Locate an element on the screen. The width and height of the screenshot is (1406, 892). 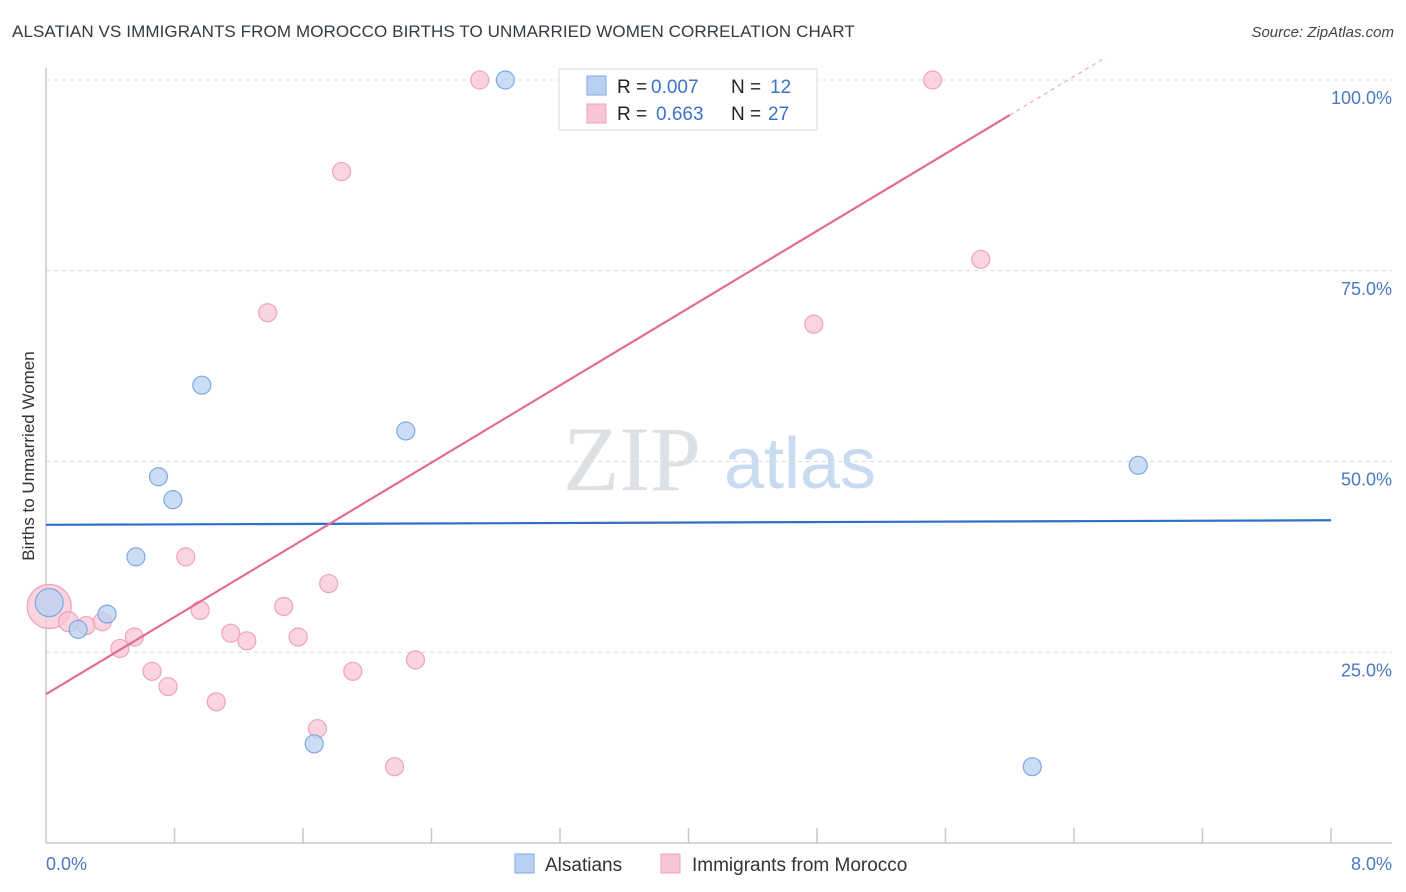
y-tick-label-75: 75.0% is located at coordinates (1366, 289).